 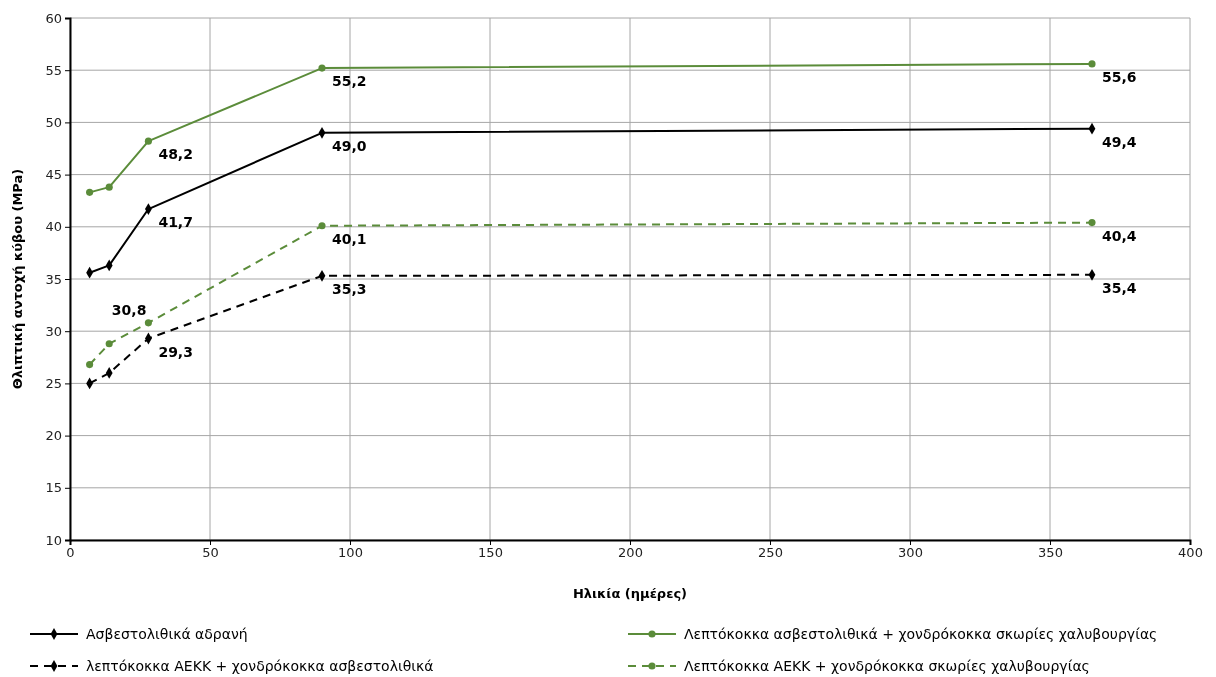 I want to click on data-label: 35,4, so click(x=1119, y=287).